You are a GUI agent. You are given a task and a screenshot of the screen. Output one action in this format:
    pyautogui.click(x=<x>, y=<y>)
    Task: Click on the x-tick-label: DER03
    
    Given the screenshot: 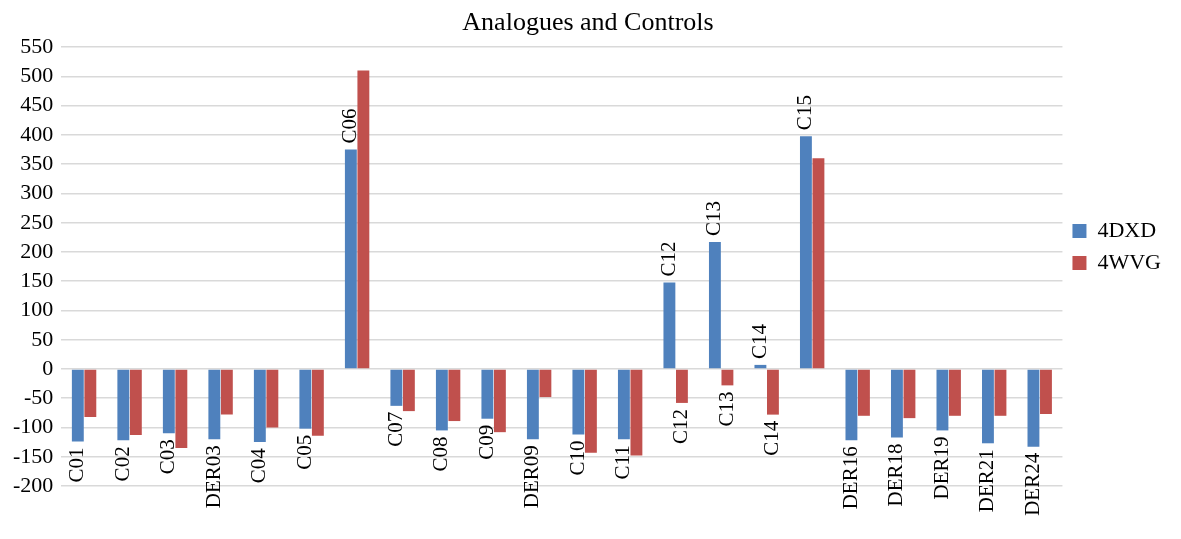 What is the action you would take?
    pyautogui.click(x=212, y=477)
    